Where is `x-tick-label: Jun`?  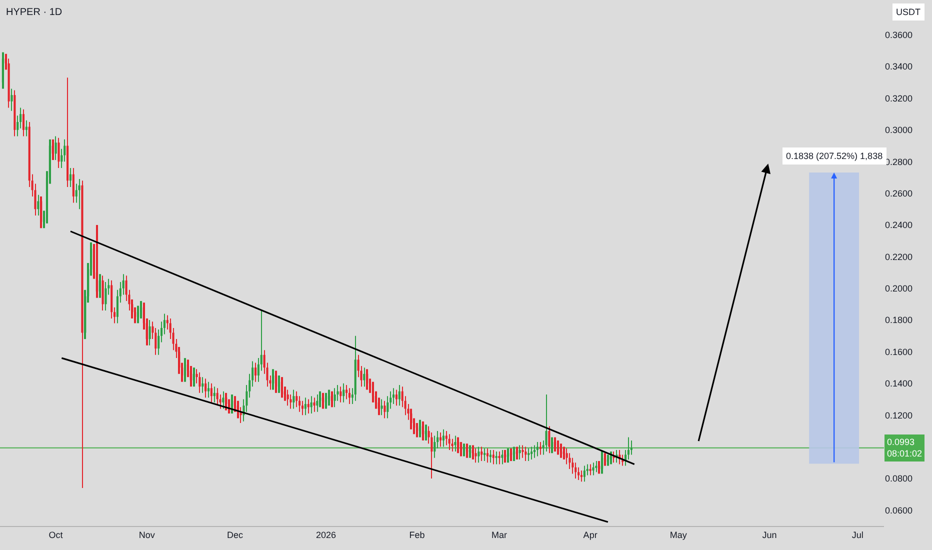 x-tick-label: Jun is located at coordinates (769, 535).